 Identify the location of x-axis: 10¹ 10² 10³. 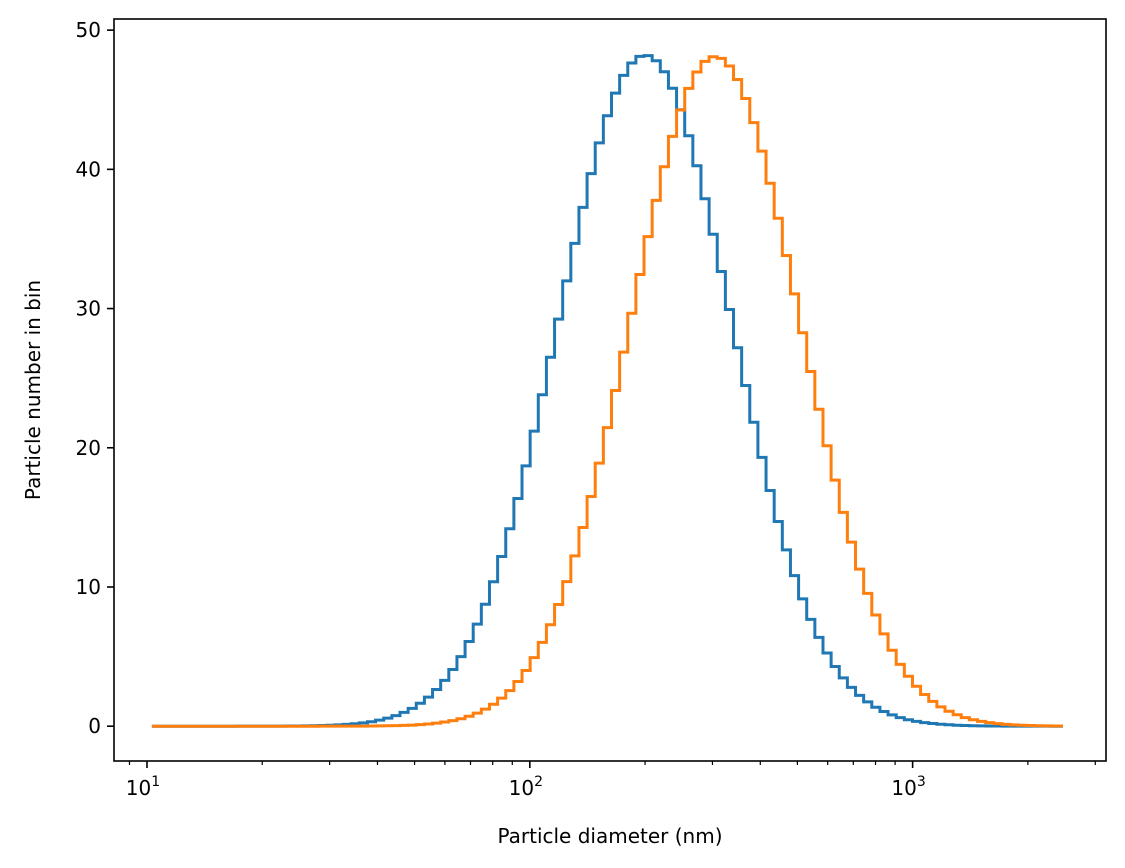
(611, 780).